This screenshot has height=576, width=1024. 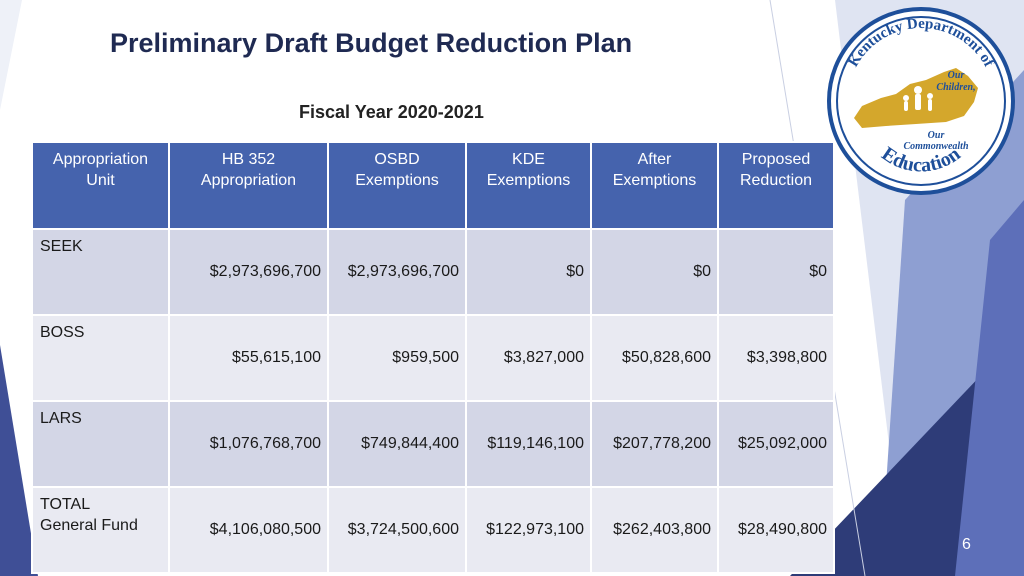 What do you see at coordinates (100, 272) in the screenshot?
I see `row-unit-label: SEEK` at bounding box center [100, 272].